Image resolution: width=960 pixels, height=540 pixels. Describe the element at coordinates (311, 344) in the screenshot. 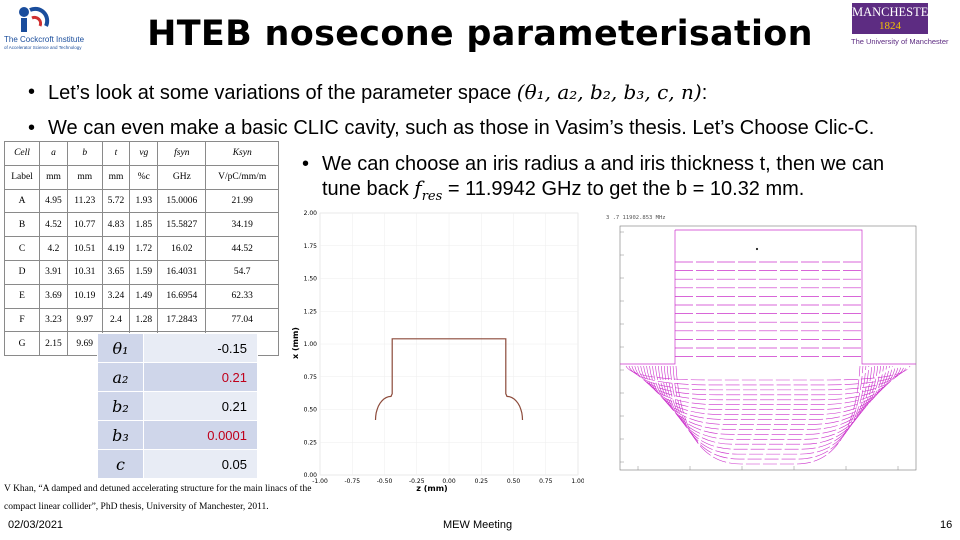

I see `y-tick-label: 1.00` at that location.